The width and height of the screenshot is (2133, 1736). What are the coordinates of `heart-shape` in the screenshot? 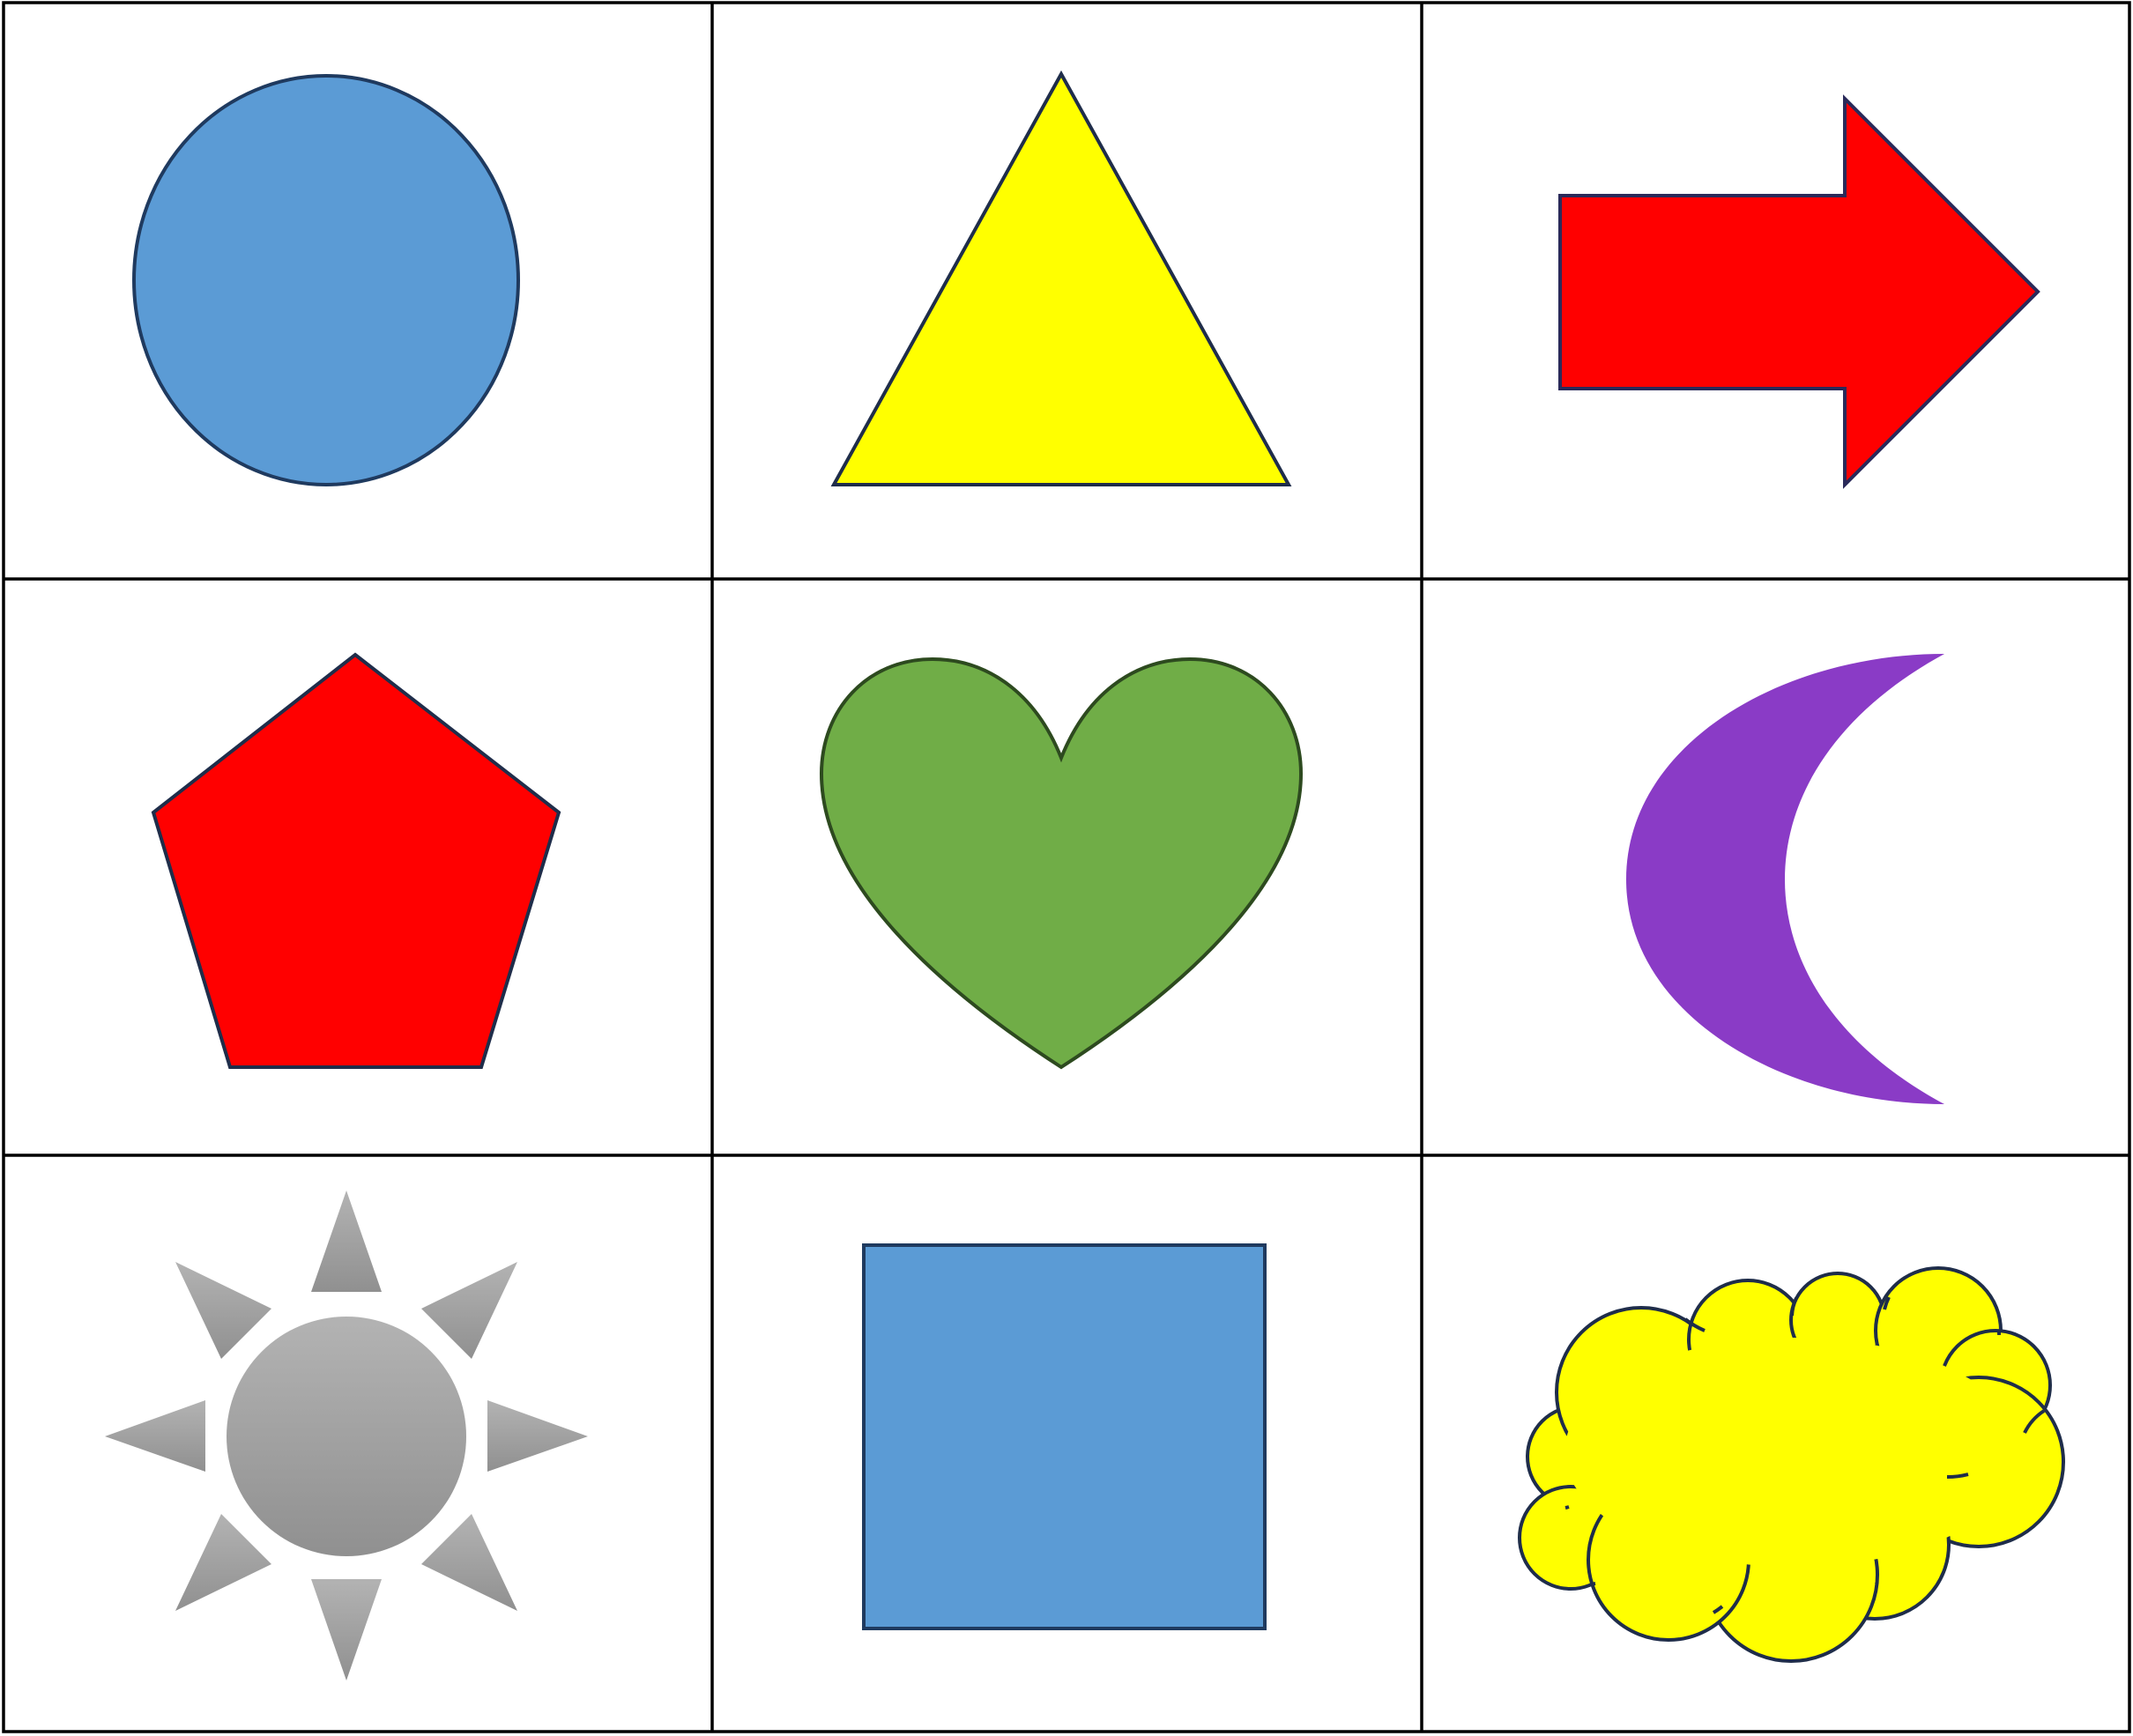 It's located at (1061, 863).